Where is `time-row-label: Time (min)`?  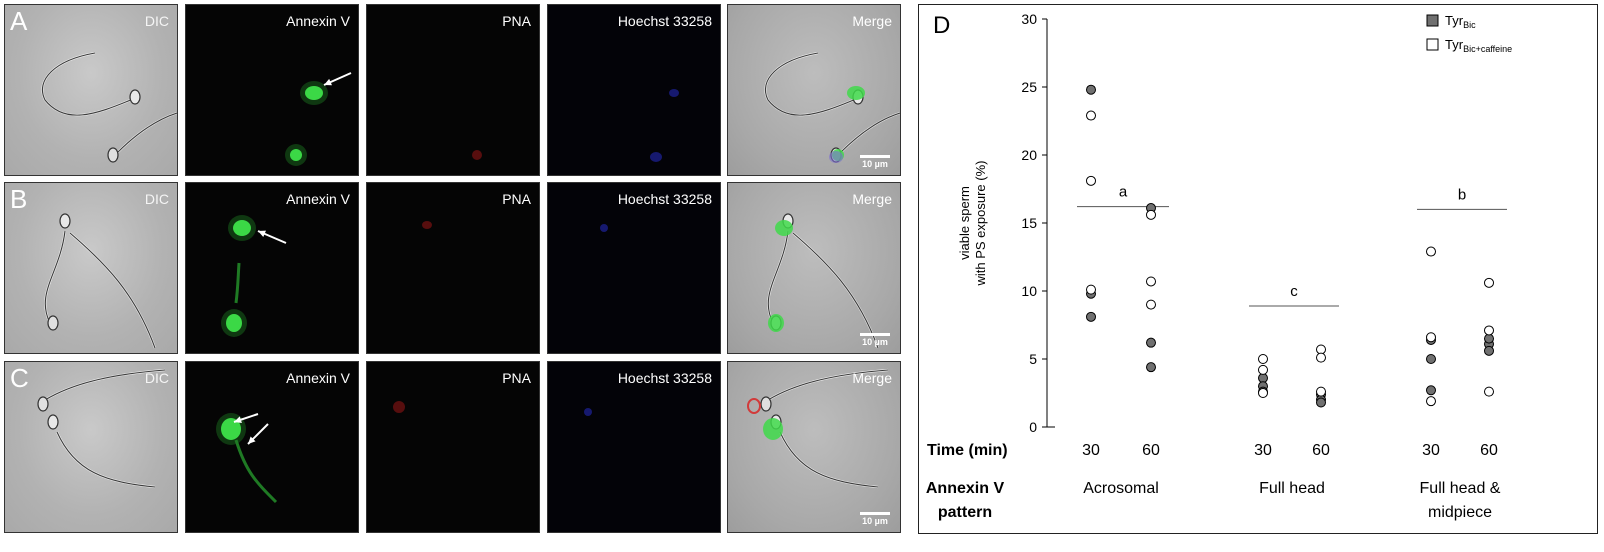
time-row-label: Time (min) is located at coordinates (967, 450).